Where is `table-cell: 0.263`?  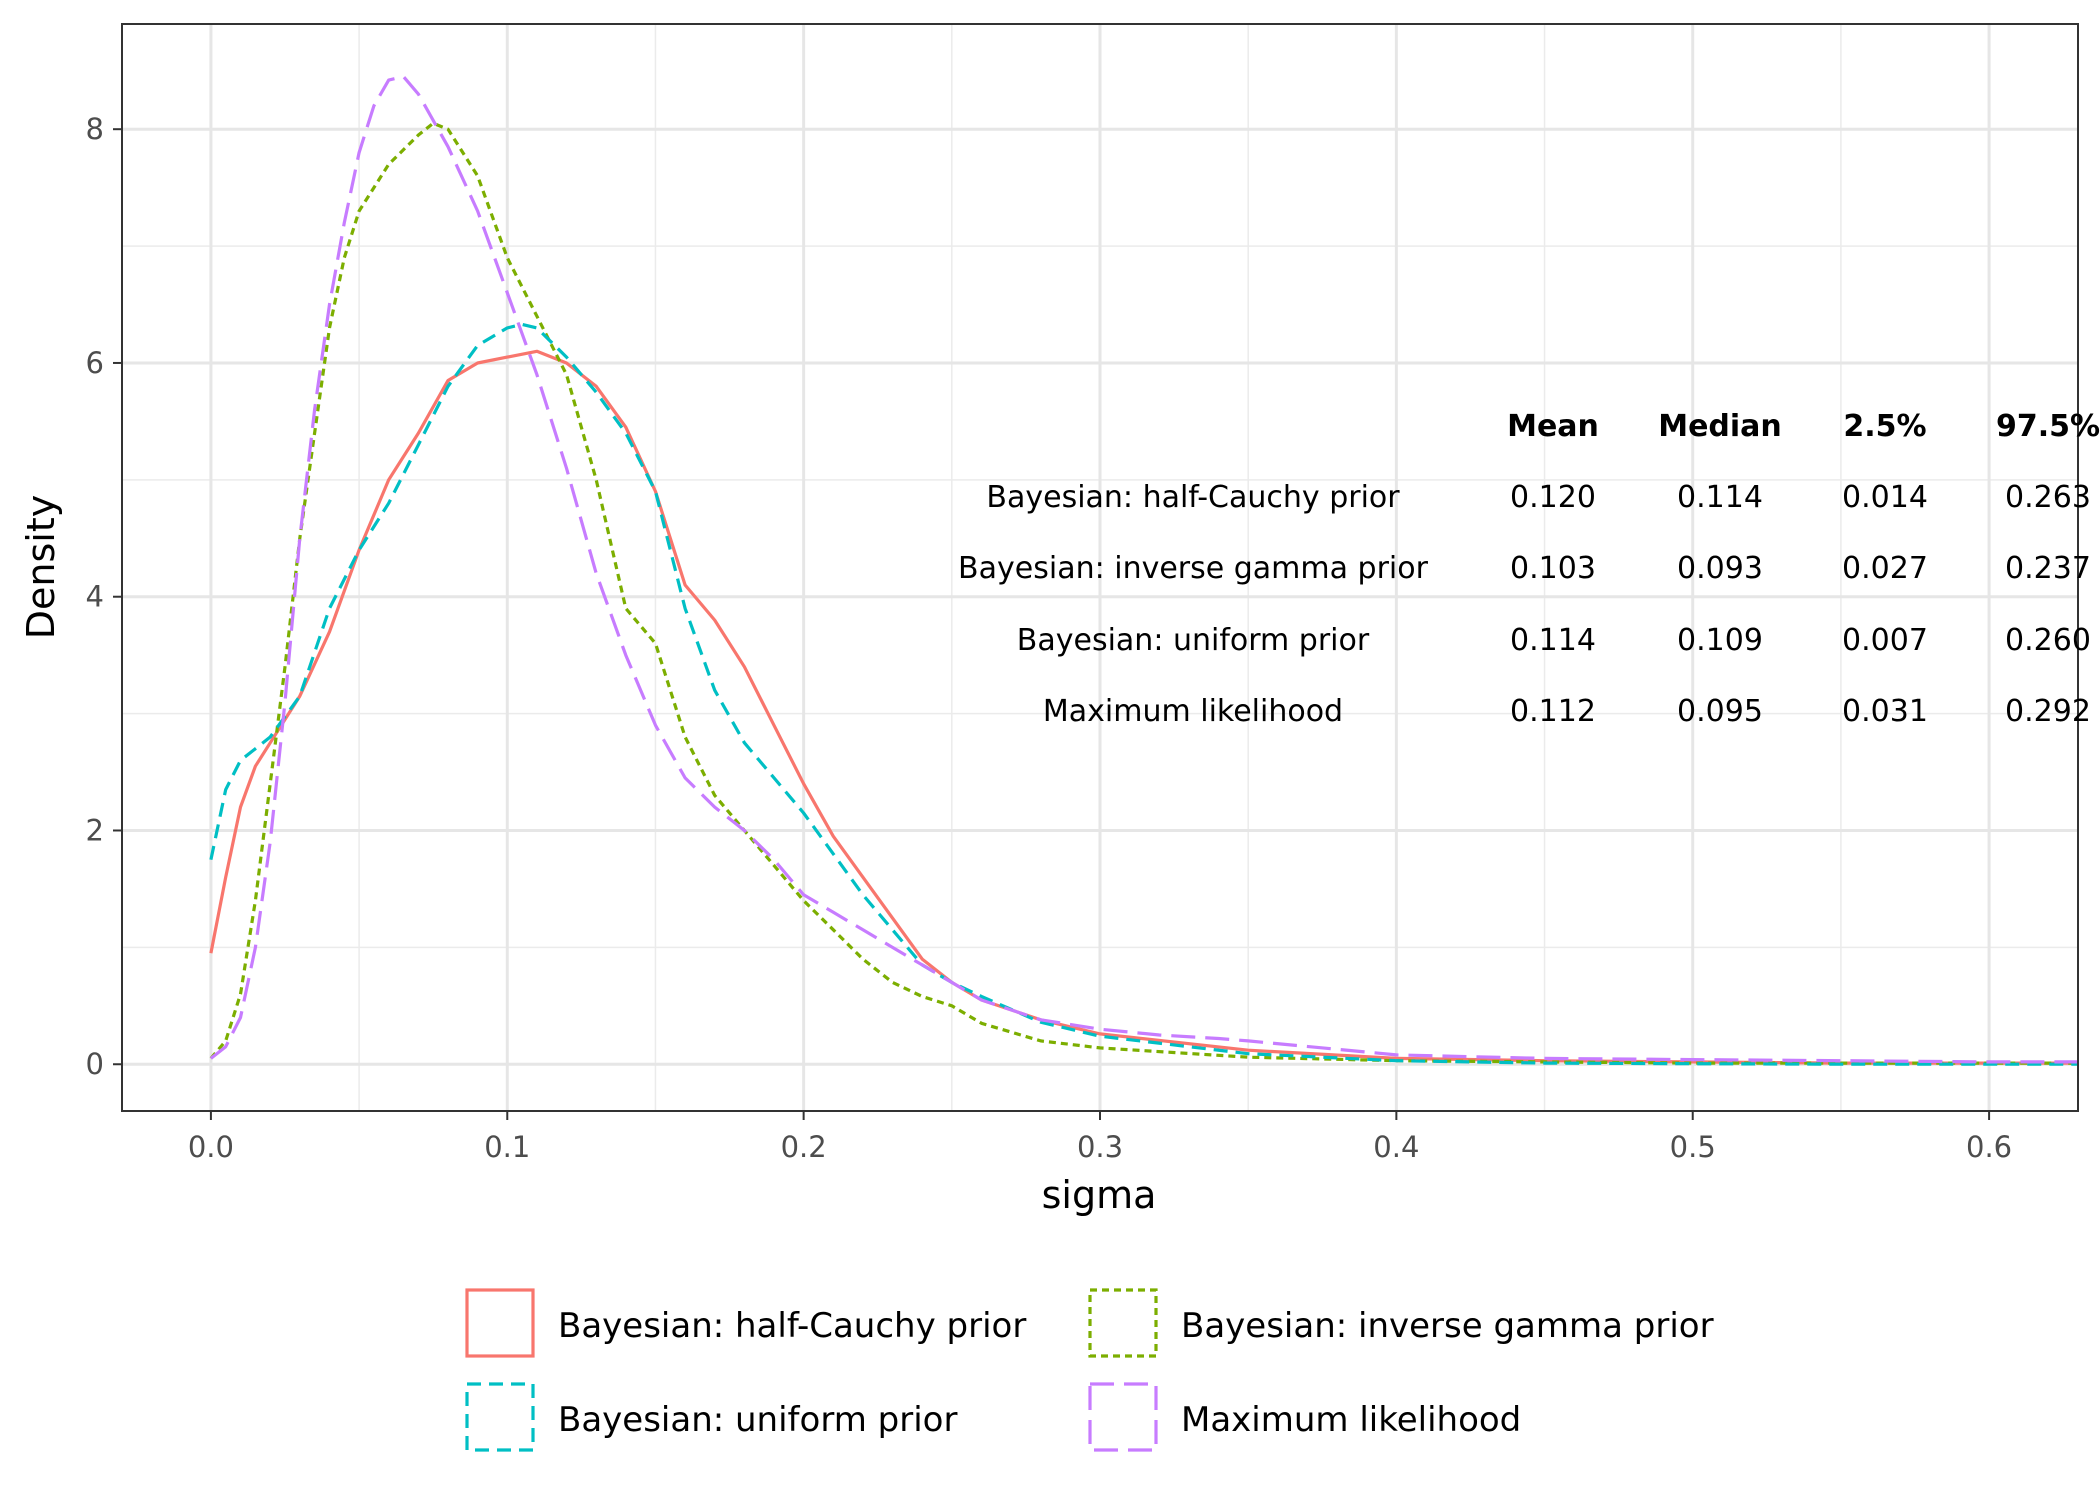 table-cell: 0.263 is located at coordinates (2048, 497).